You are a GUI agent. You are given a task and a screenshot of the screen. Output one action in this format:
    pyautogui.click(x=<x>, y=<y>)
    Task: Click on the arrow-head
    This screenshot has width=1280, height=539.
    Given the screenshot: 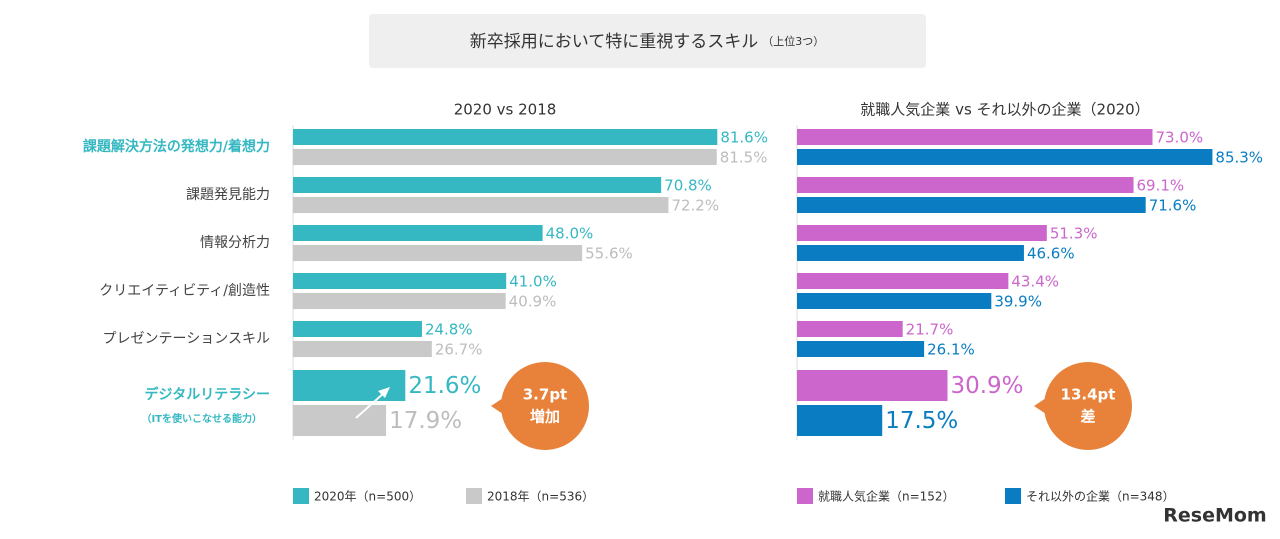 What is the action you would take?
    pyautogui.click(x=384, y=392)
    